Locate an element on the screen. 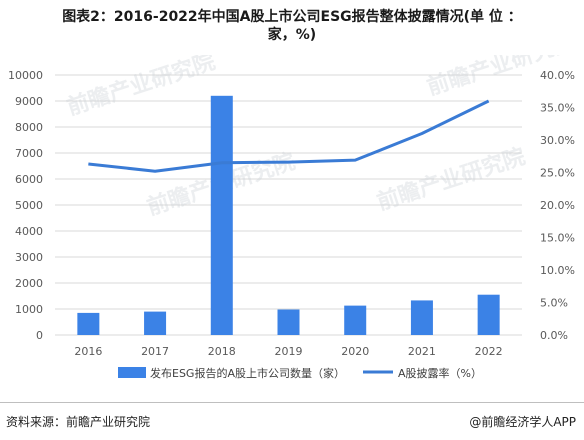 This screenshot has width=584, height=440. right-axis-tick-label: 25.0% is located at coordinates (557, 173).